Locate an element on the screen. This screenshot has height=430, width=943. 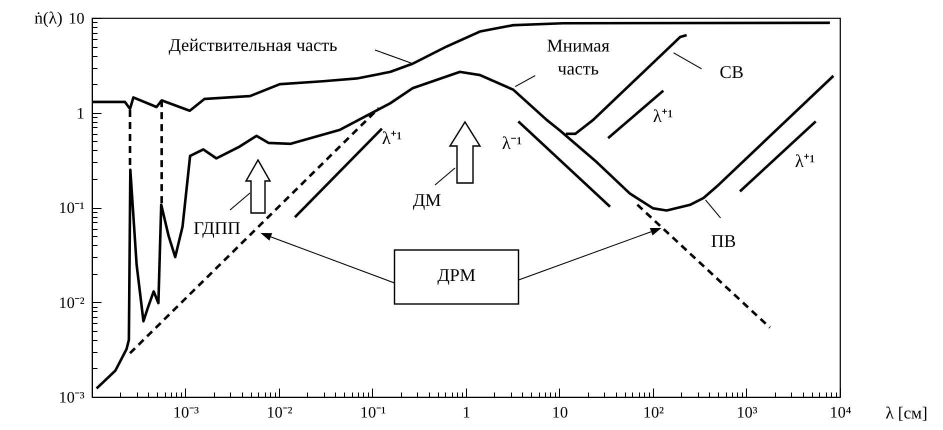
x-tick-label: 10³ is located at coordinates (747, 413).